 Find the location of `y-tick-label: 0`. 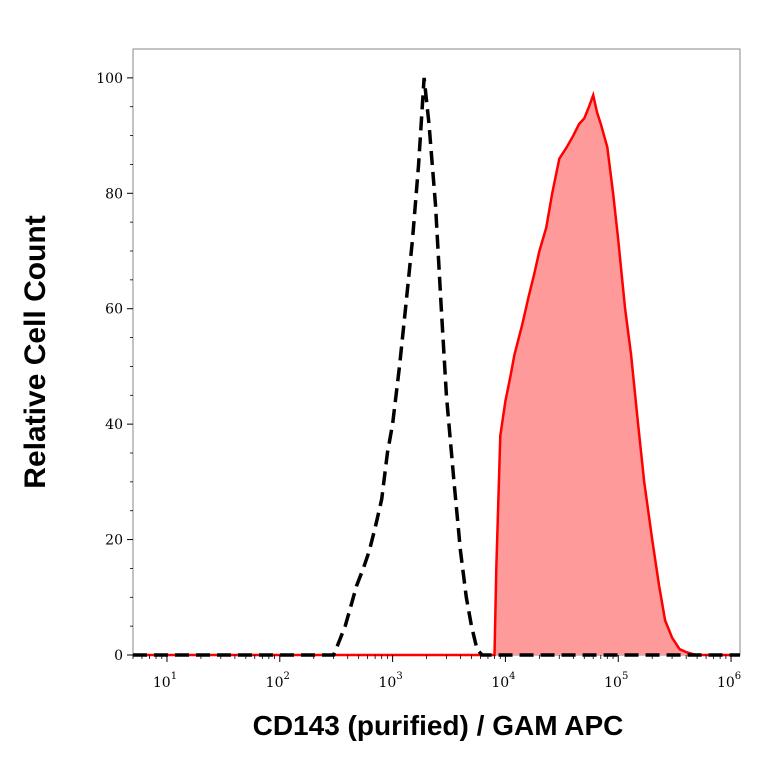

y-tick-label: 0 is located at coordinates (118, 656).